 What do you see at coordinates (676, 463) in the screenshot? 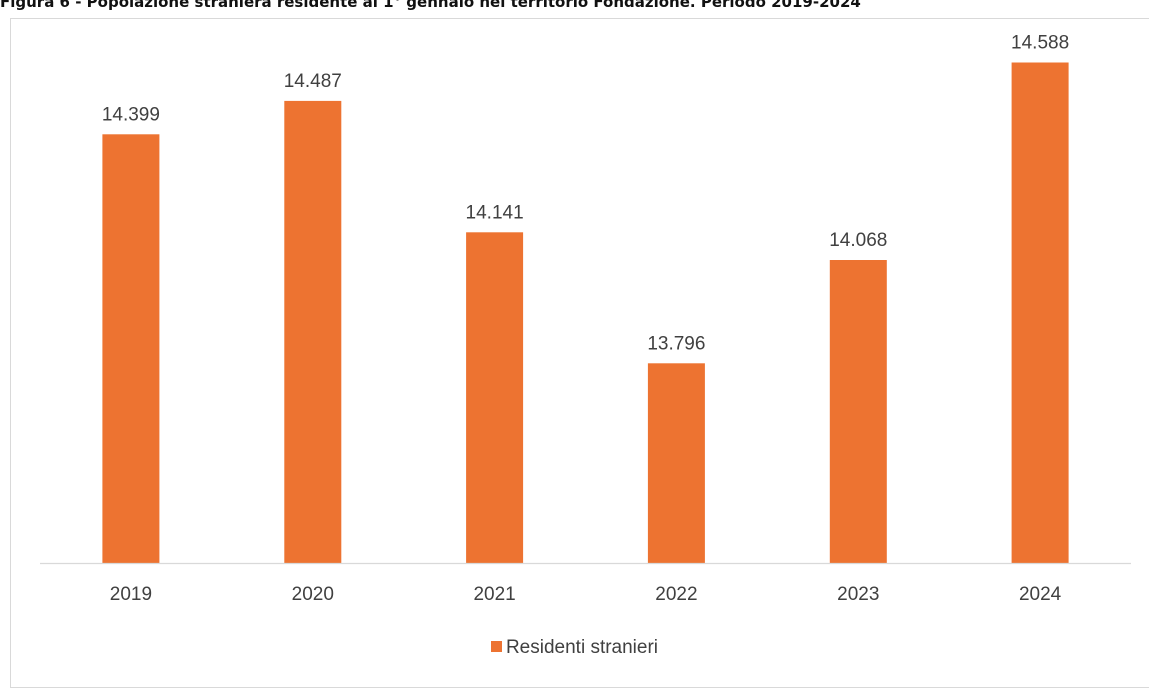
I see `bar-2022` at bounding box center [676, 463].